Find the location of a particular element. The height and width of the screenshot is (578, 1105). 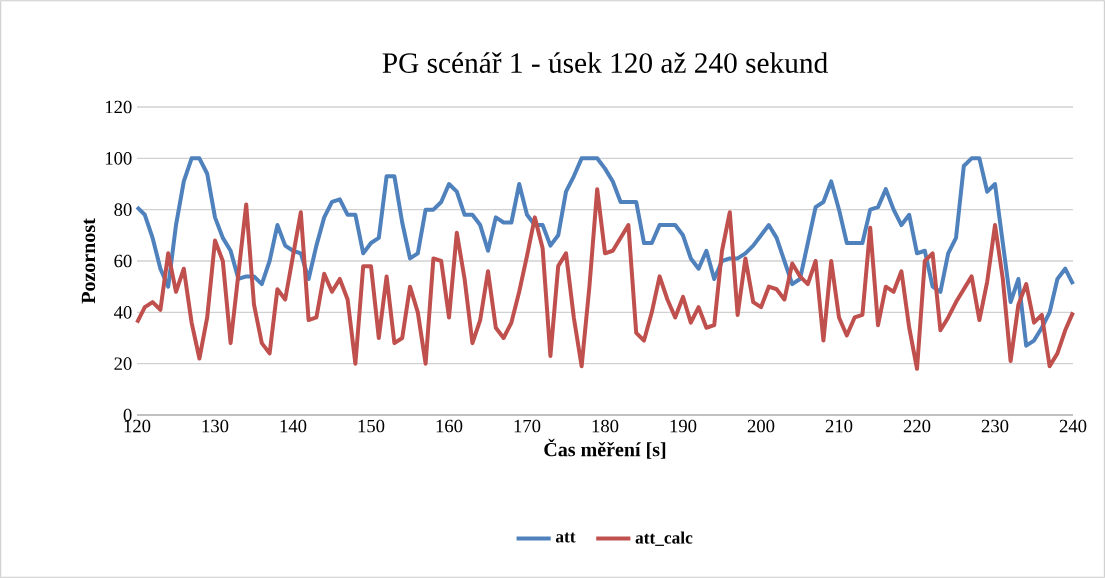

x-tick-label: 160 is located at coordinates (449, 426).